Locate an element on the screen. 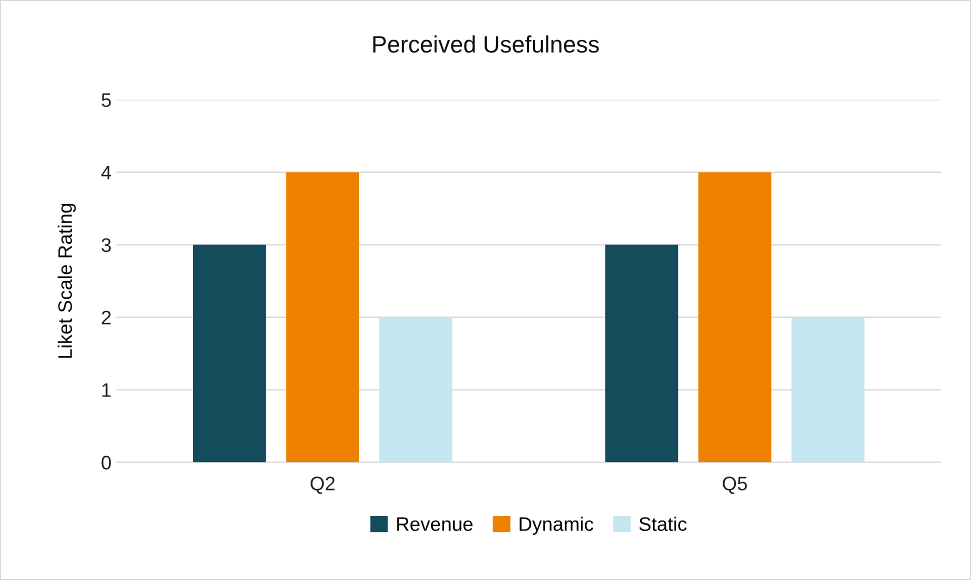 The width and height of the screenshot is (971, 580). y-tick-label: 0 is located at coordinates (106, 463).